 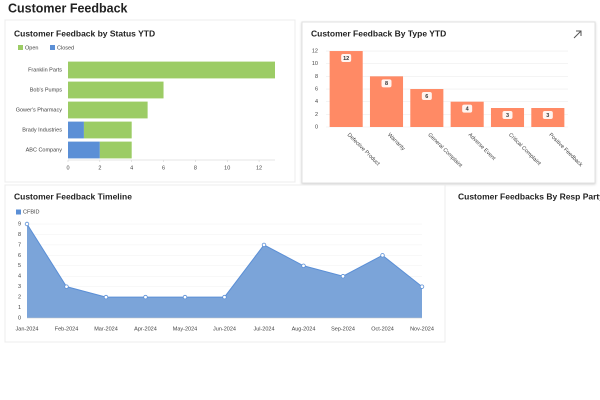 What do you see at coordinates (44, 150) in the screenshot?
I see `y-tick-label: ABC Company` at bounding box center [44, 150].